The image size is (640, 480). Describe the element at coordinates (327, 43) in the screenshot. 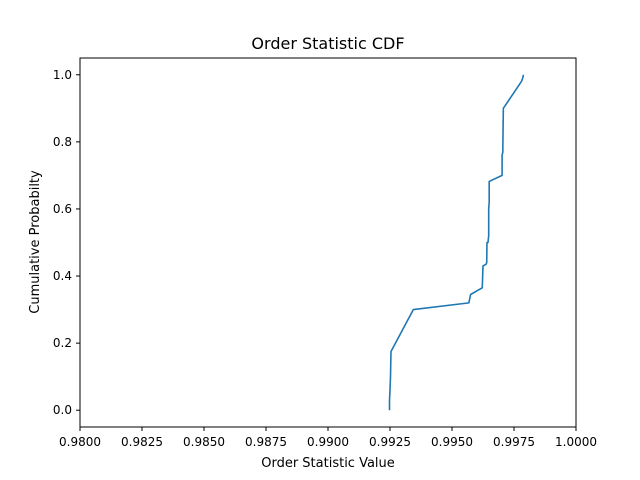

I see `chart-title: Order Statistic CDF` at that location.